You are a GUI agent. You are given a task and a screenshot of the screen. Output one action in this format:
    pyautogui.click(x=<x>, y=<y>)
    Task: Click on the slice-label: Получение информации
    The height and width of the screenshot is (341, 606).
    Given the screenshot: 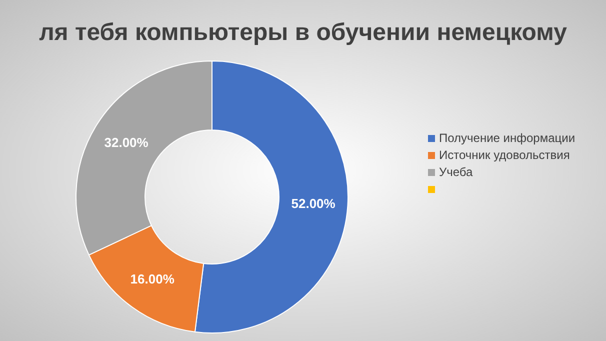 What is the action you would take?
    pyautogui.click(x=507, y=138)
    